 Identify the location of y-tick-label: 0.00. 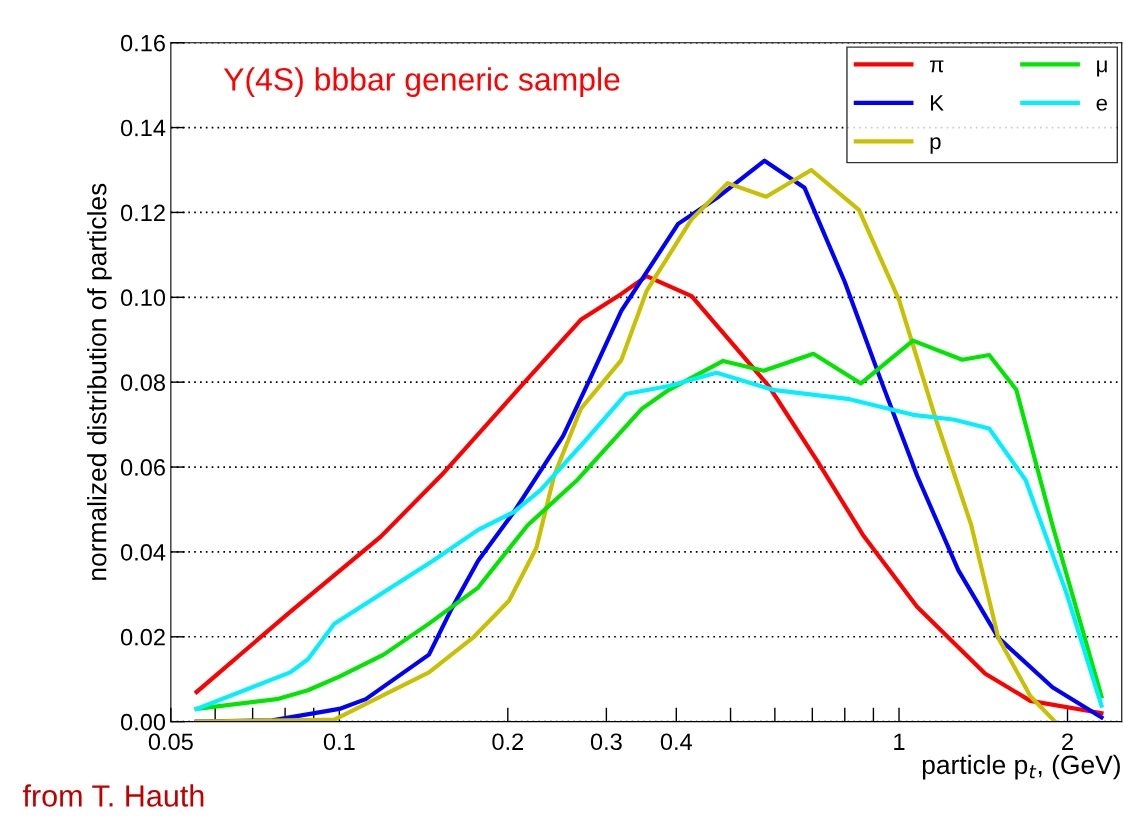
(143, 722).